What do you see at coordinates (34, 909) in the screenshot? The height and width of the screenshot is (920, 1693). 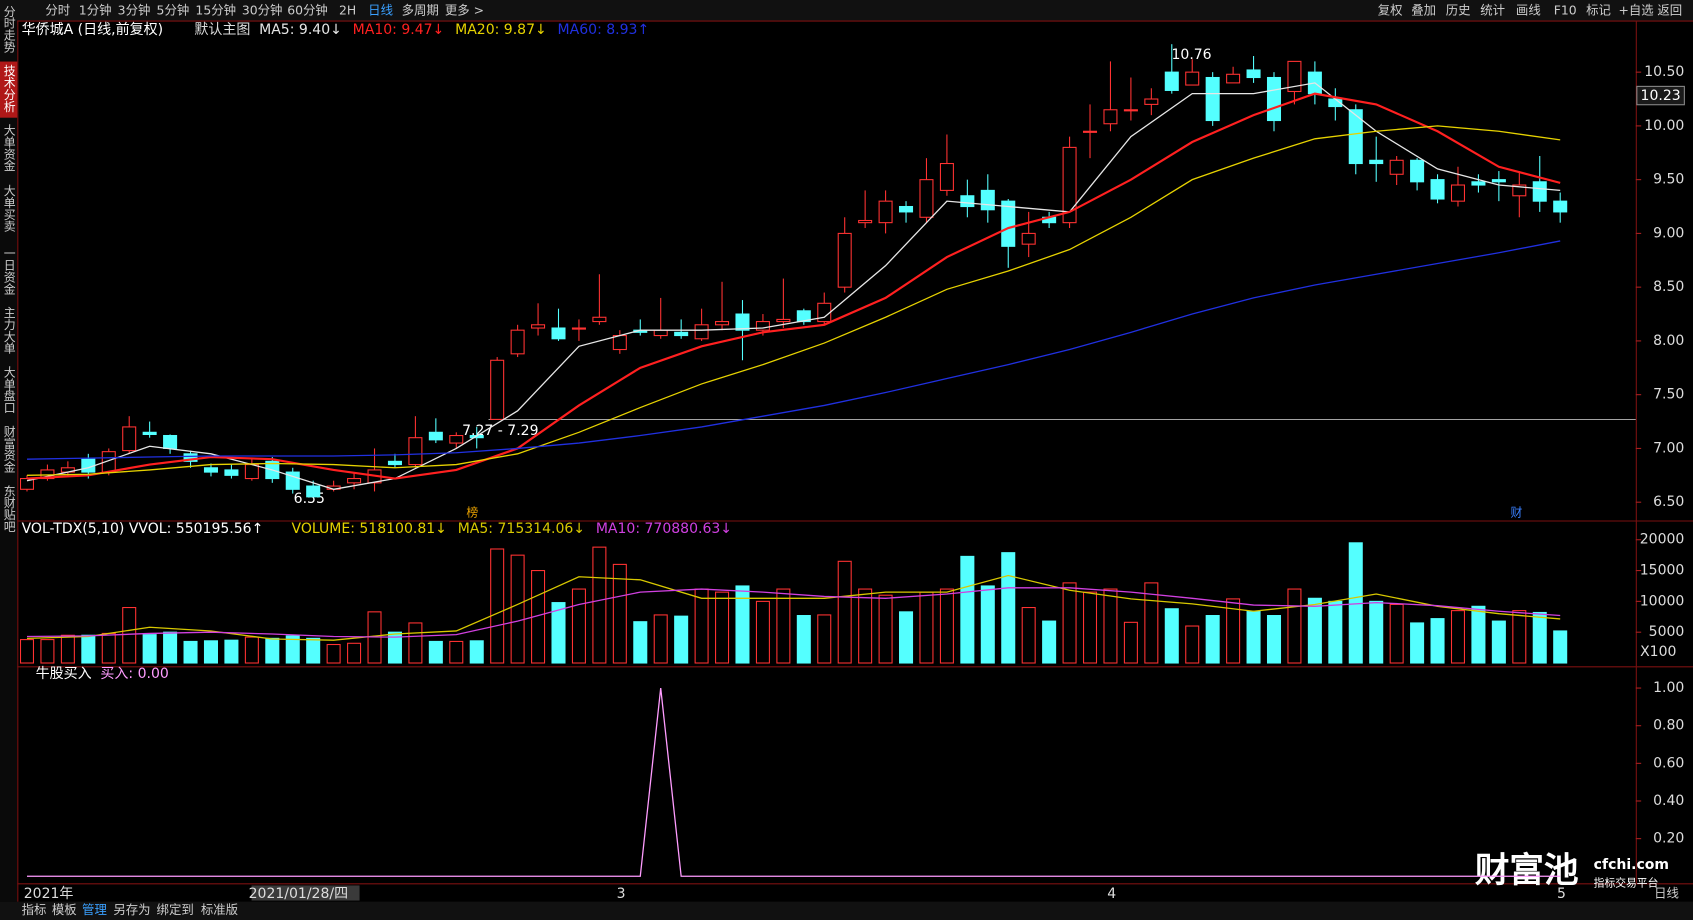 I see `bottom-tab: 指标` at bounding box center [34, 909].